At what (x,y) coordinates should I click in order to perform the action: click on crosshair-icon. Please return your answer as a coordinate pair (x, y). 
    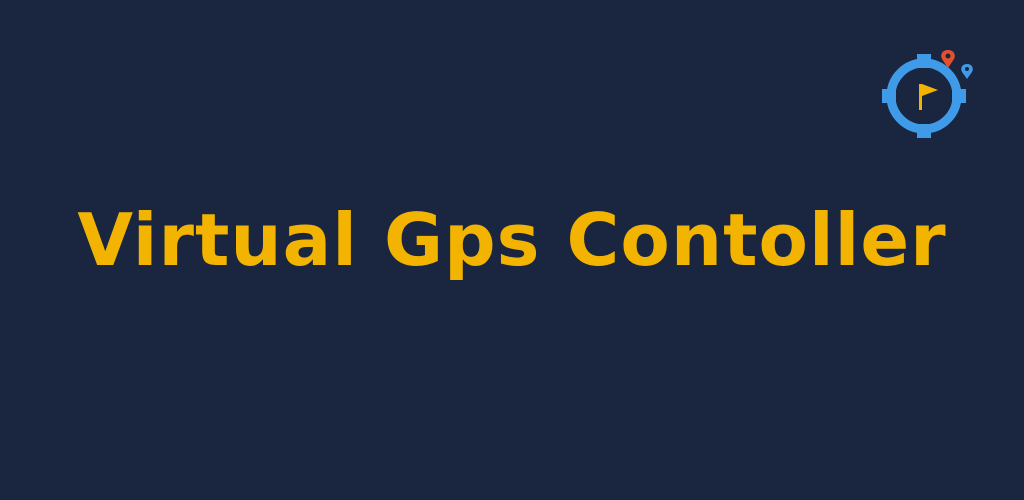
    Looking at the image, I should click on (924, 96).